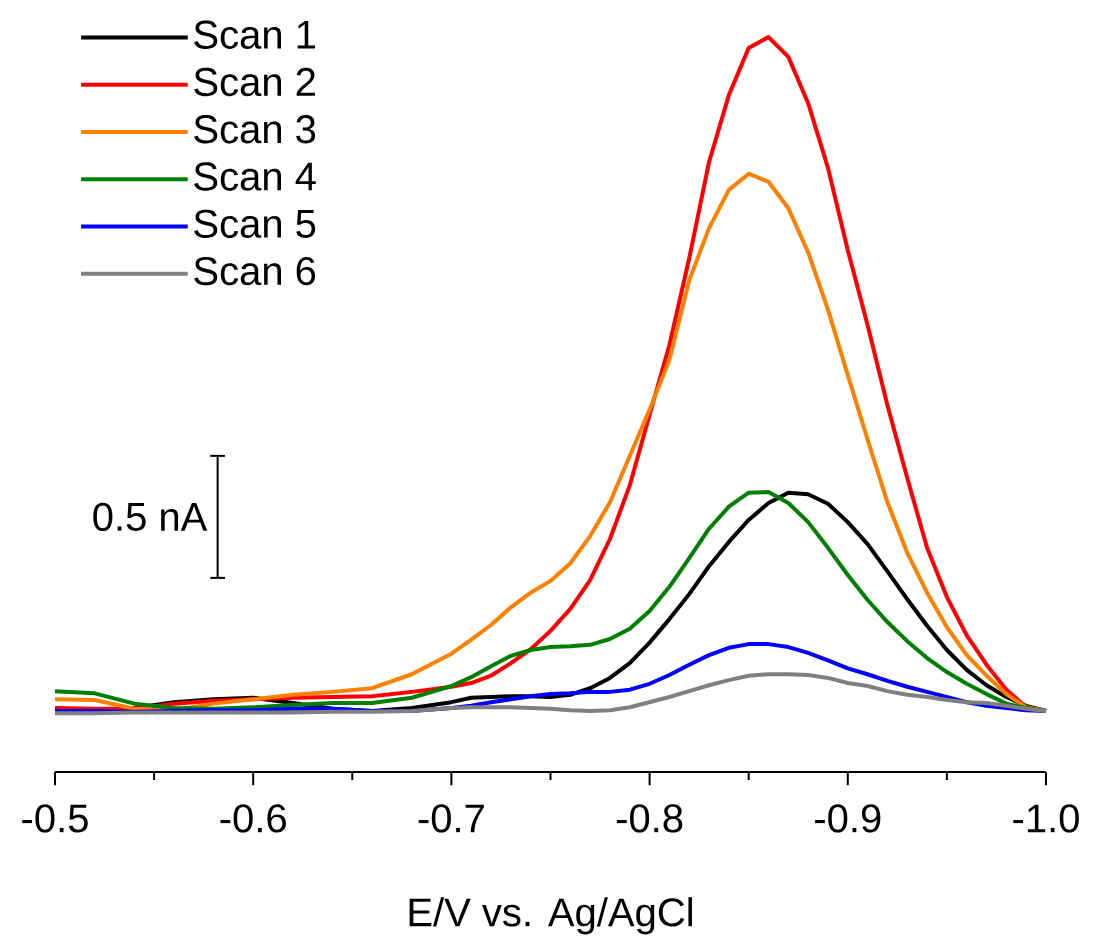 The width and height of the screenshot is (1093, 945). Describe the element at coordinates (1046, 818) in the screenshot. I see `x-tick-label: -1.0` at that location.